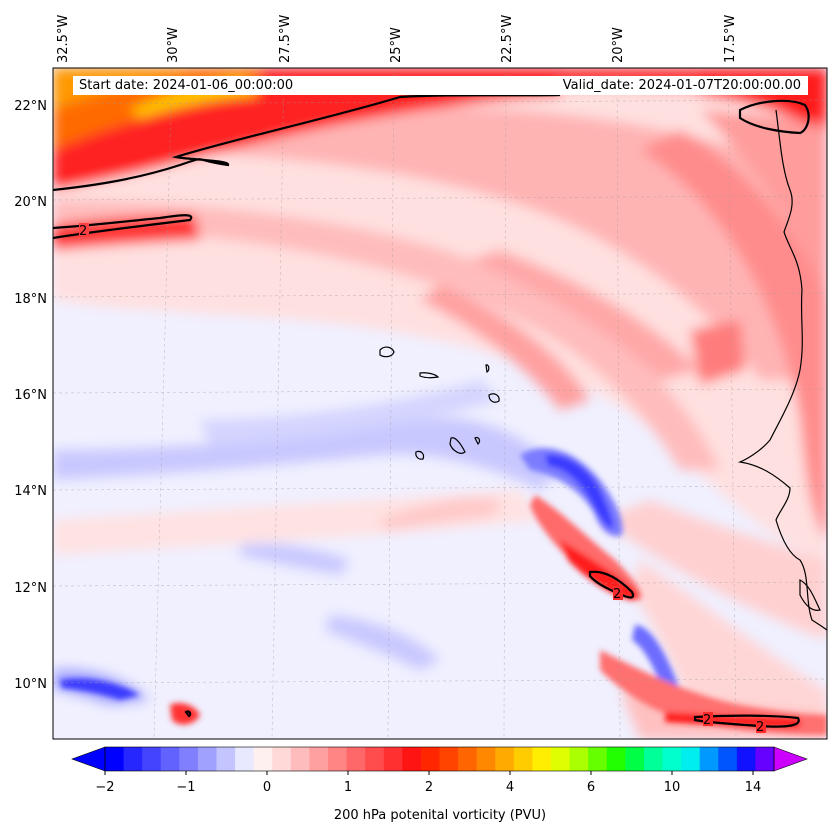  I want to click on contour-label-12n: 2, so click(617, 594).